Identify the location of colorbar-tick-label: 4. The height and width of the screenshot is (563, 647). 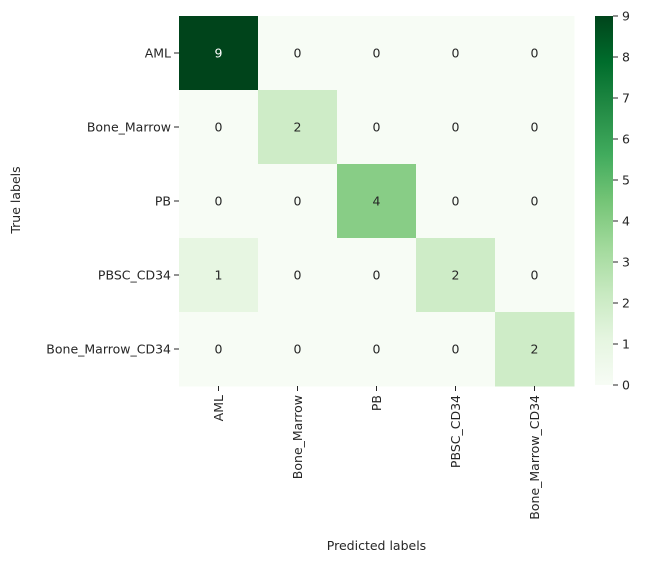
(626, 221).